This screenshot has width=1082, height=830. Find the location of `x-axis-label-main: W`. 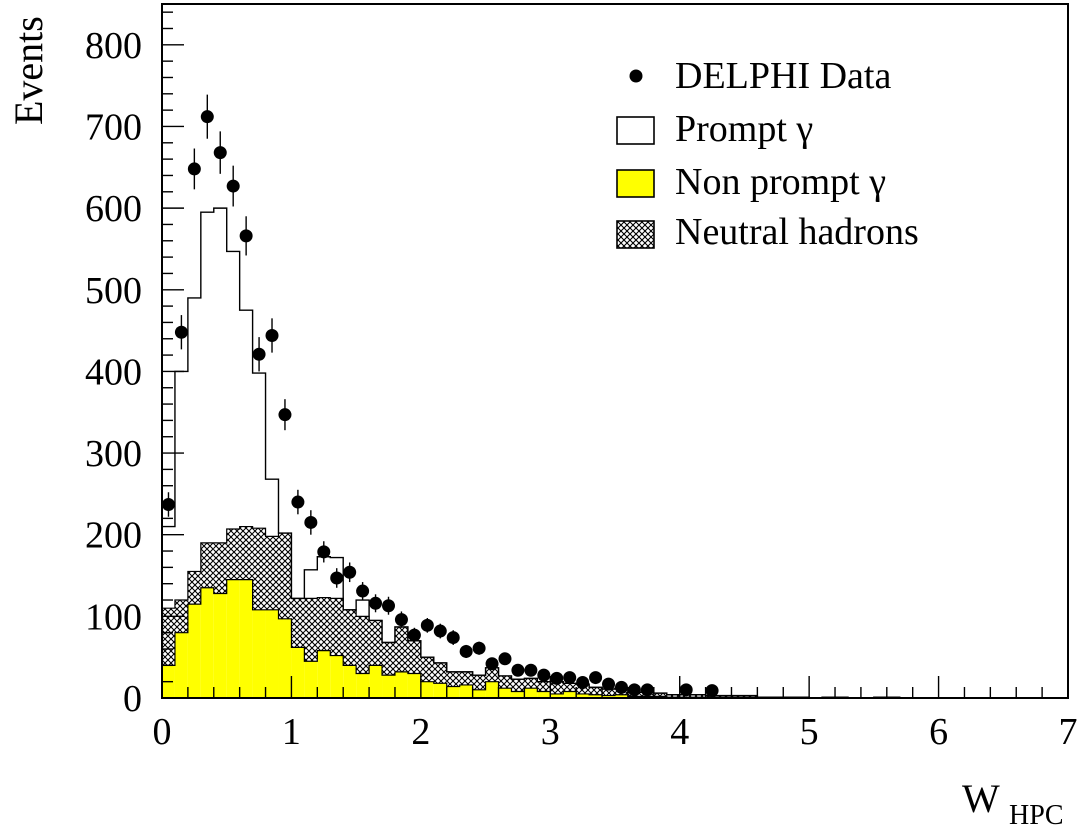

x-axis-label-main: W is located at coordinates (981, 798).